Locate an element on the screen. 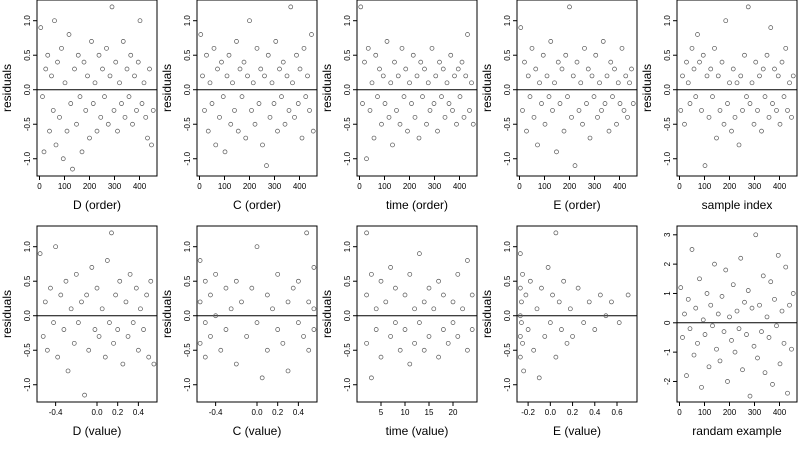 The height and width of the screenshot is (450, 800). x-tick-label: 300 is located at coordinates (755, 412).